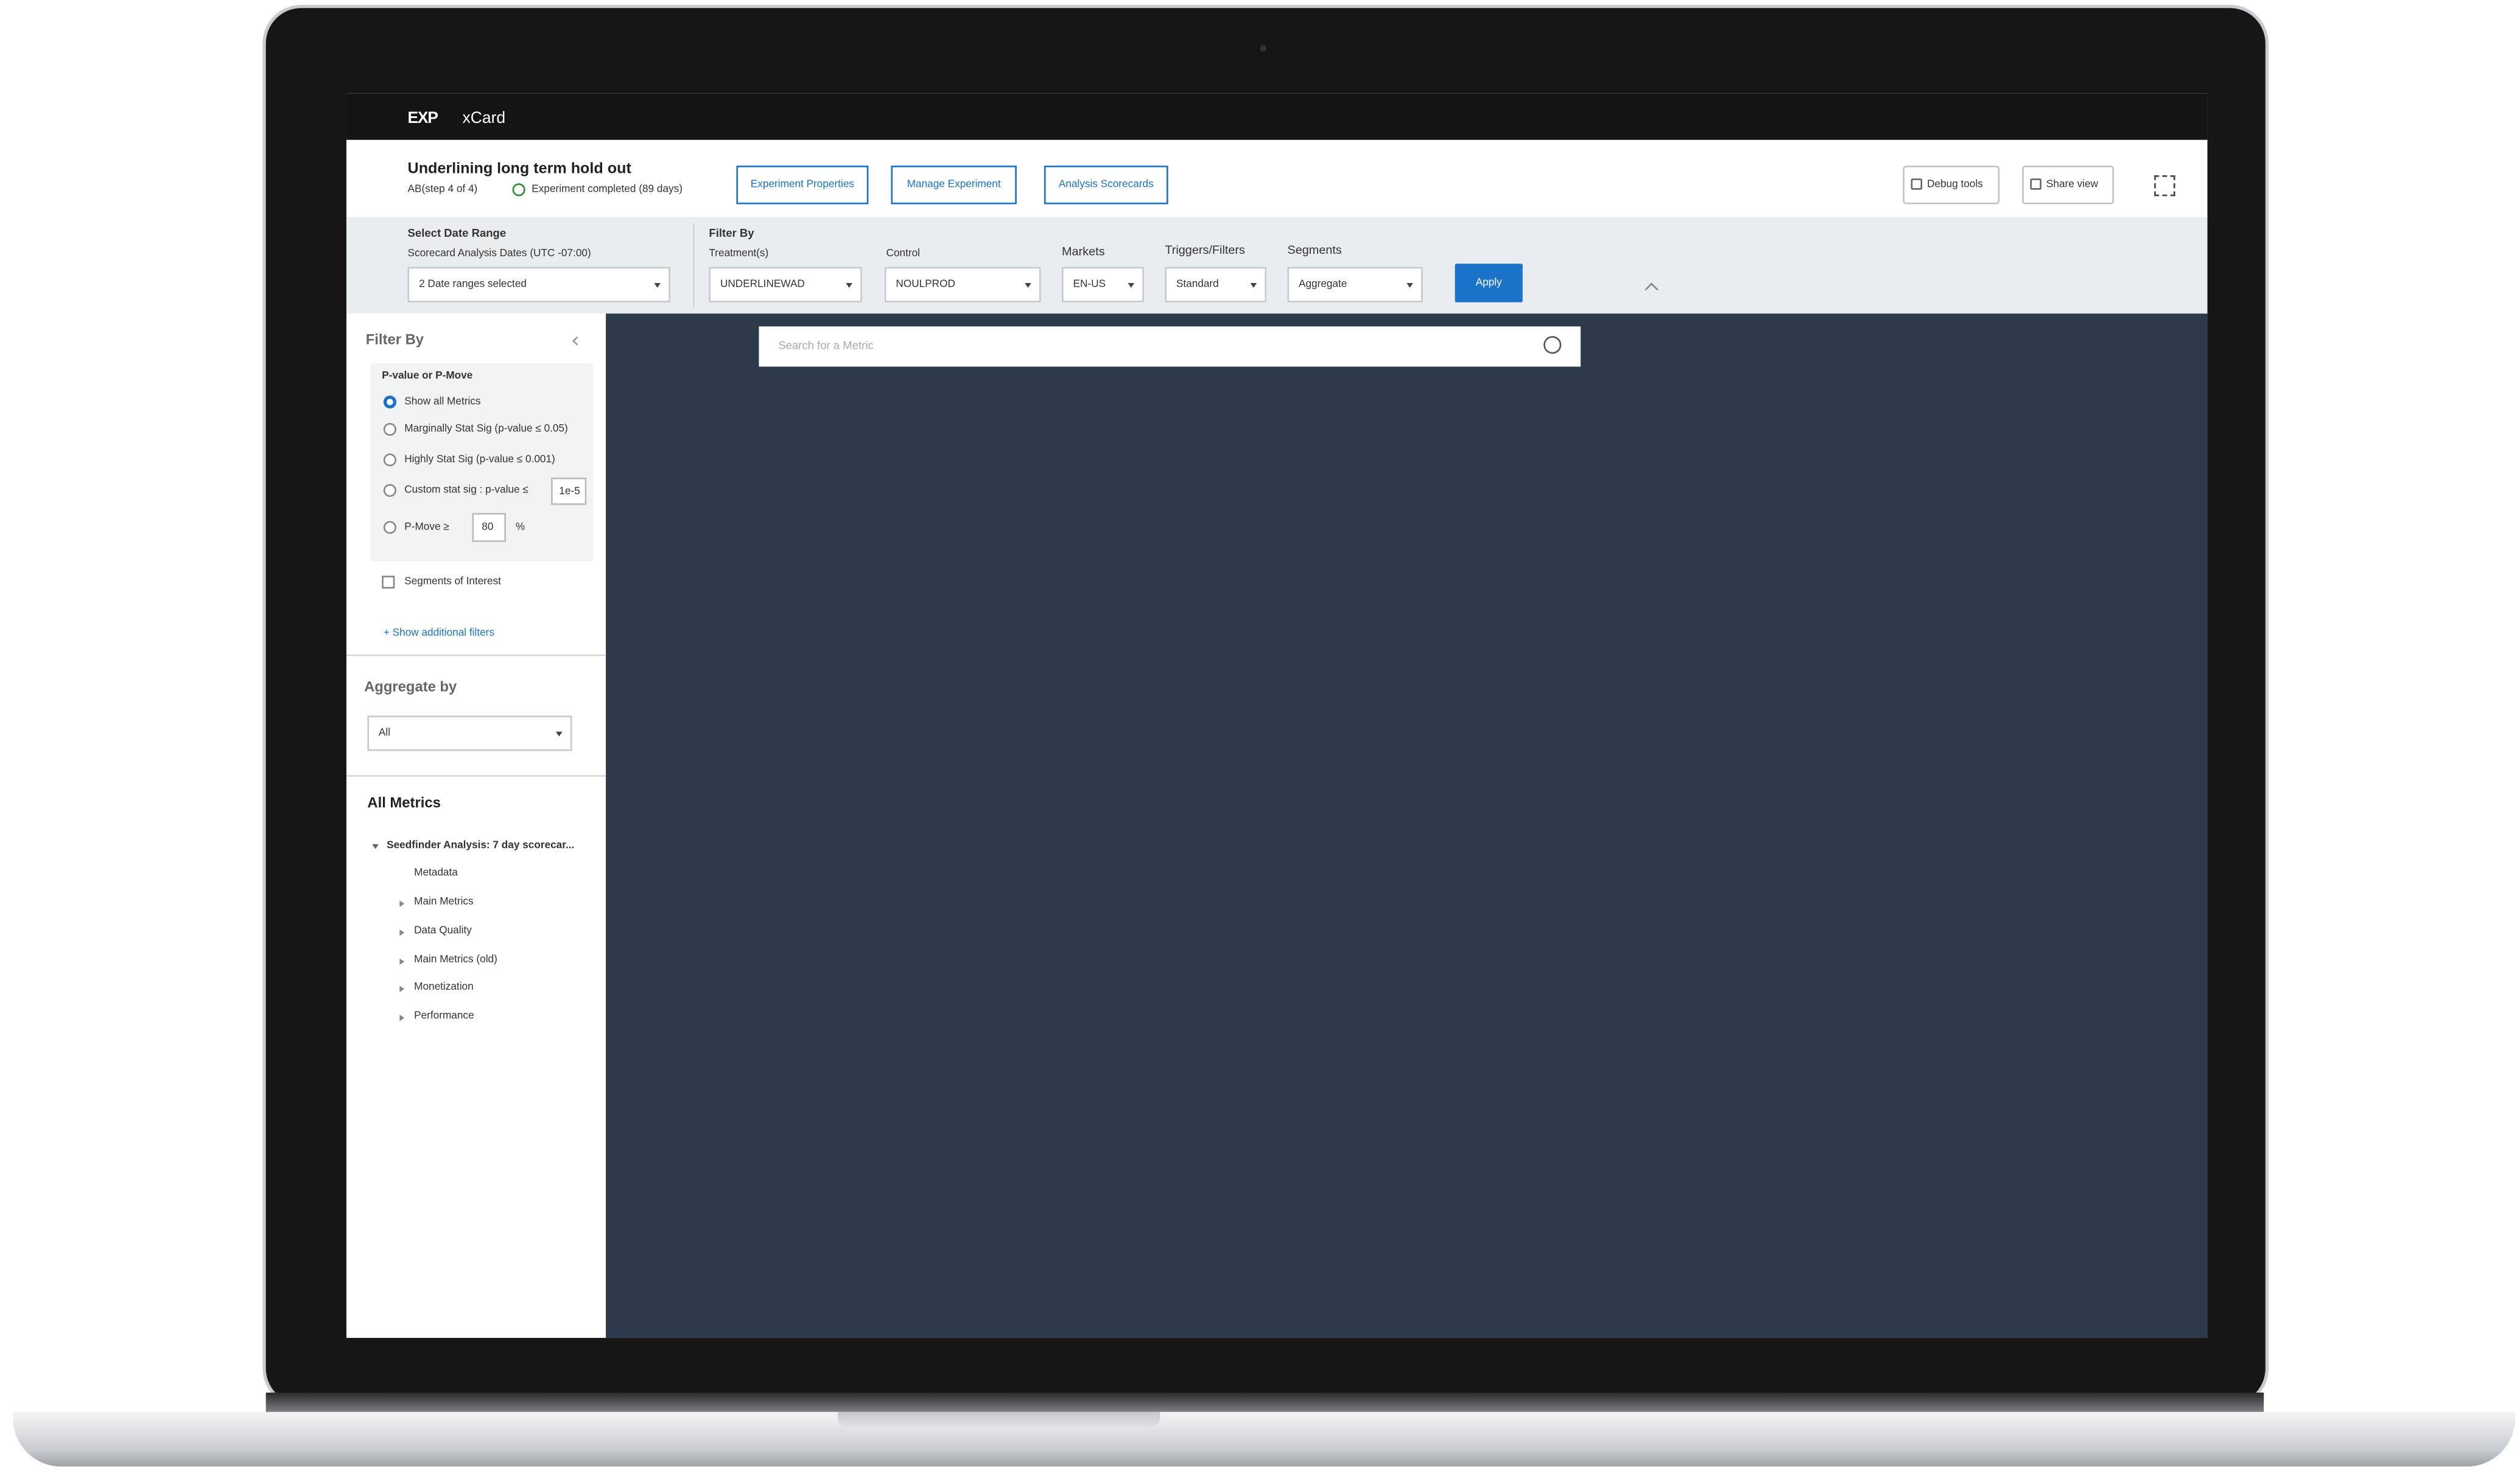  I want to click on search-box, so click(1170, 347).